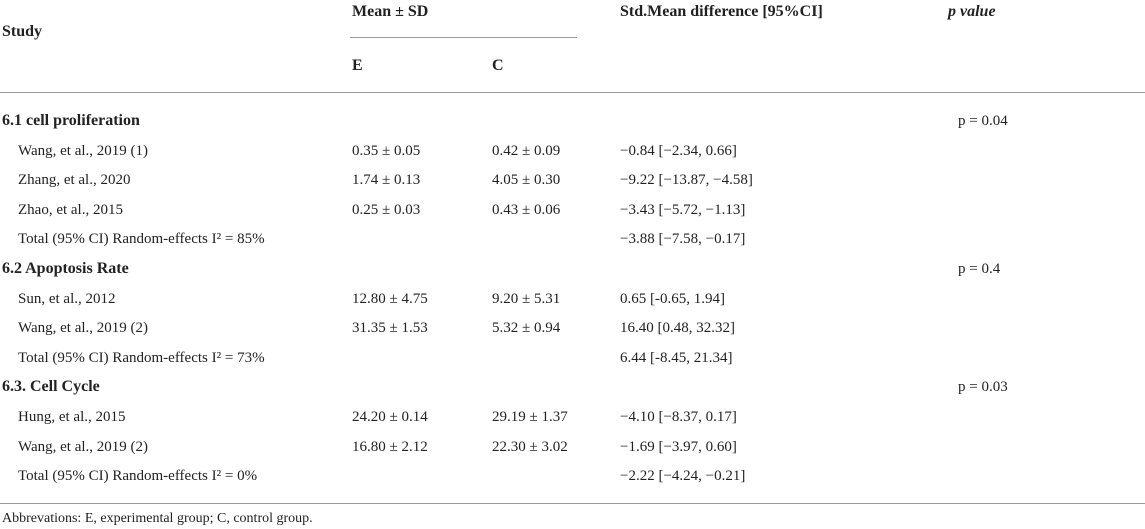 Image resolution: width=1145 pixels, height=529 pixels. Describe the element at coordinates (390, 298) in the screenshot. I see `mean-e: 12.80 ± 4.75` at that location.